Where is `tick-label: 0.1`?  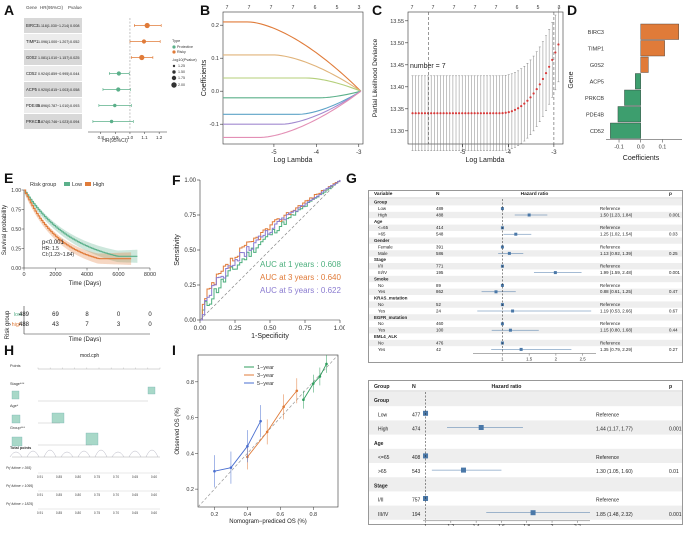 tick-label: 0.1 is located at coordinates (663, 148).